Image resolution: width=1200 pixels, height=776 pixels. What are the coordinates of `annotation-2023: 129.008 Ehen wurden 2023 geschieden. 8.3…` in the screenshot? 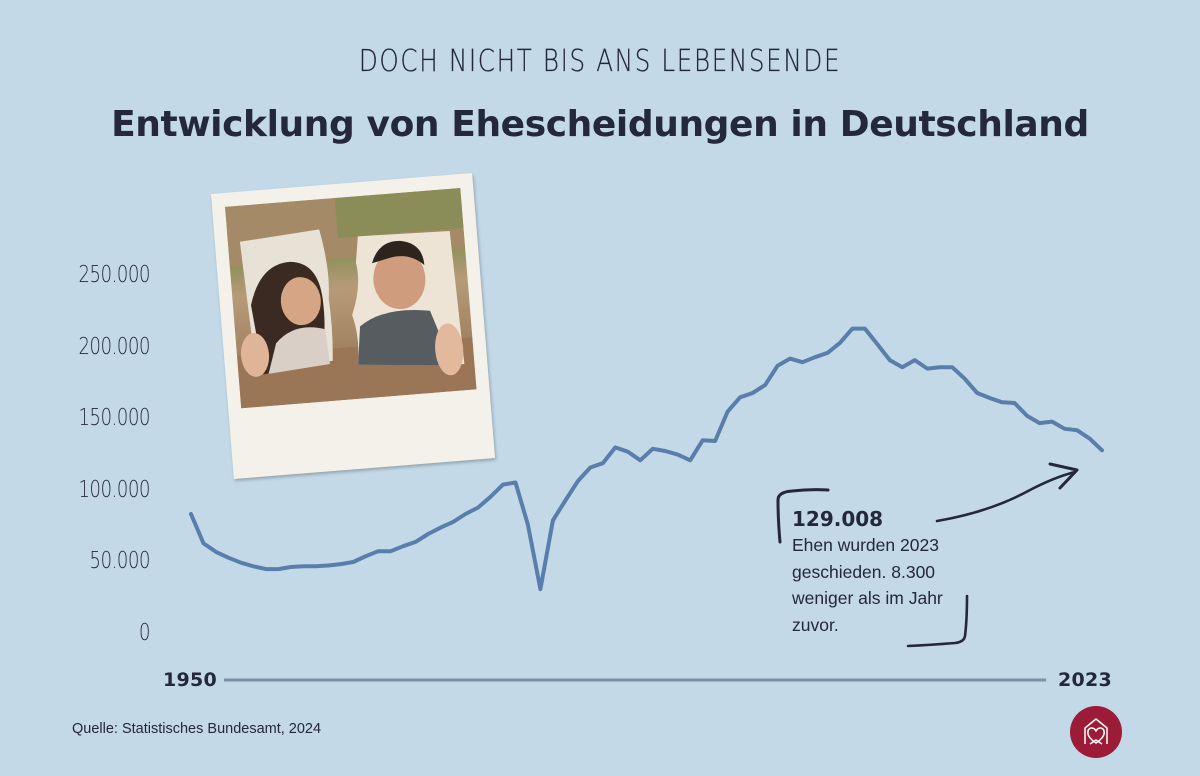 It's located at (887, 572).